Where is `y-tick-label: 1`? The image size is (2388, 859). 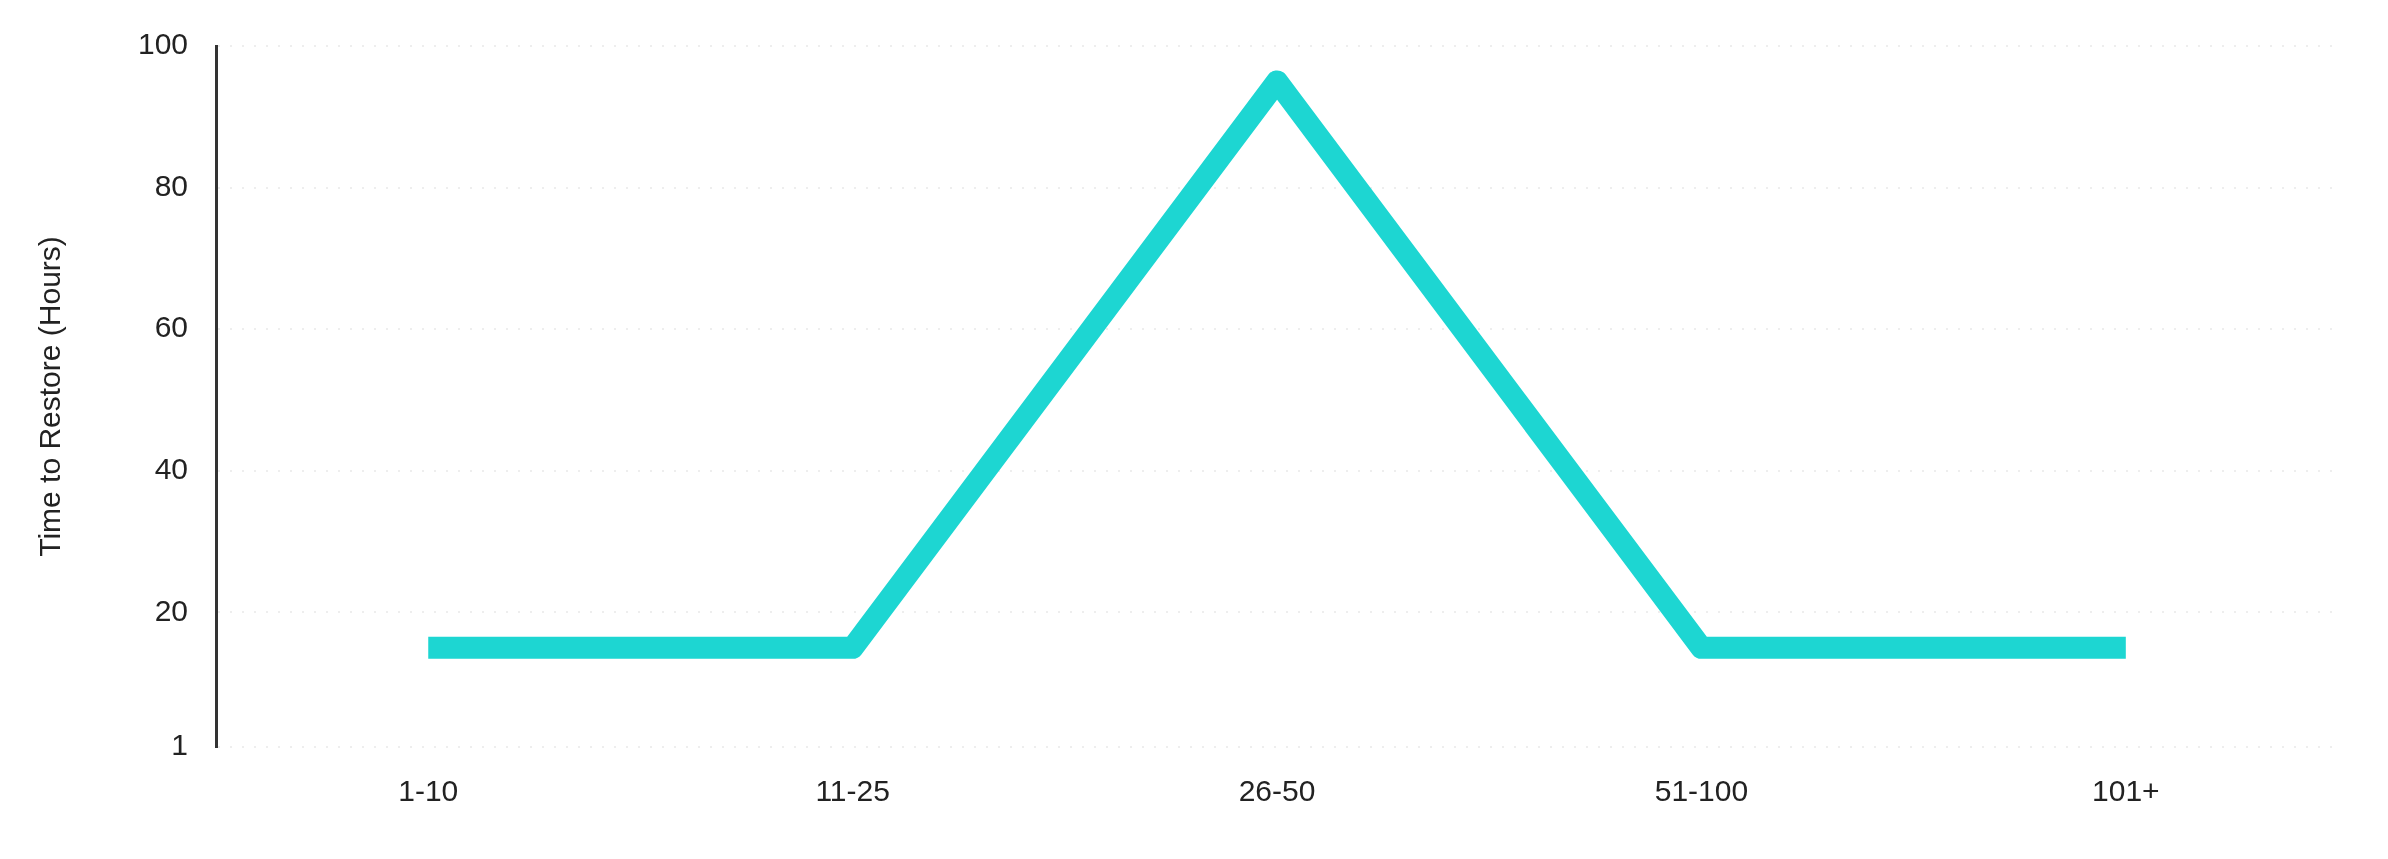 y-tick-label: 1 is located at coordinates (180, 745).